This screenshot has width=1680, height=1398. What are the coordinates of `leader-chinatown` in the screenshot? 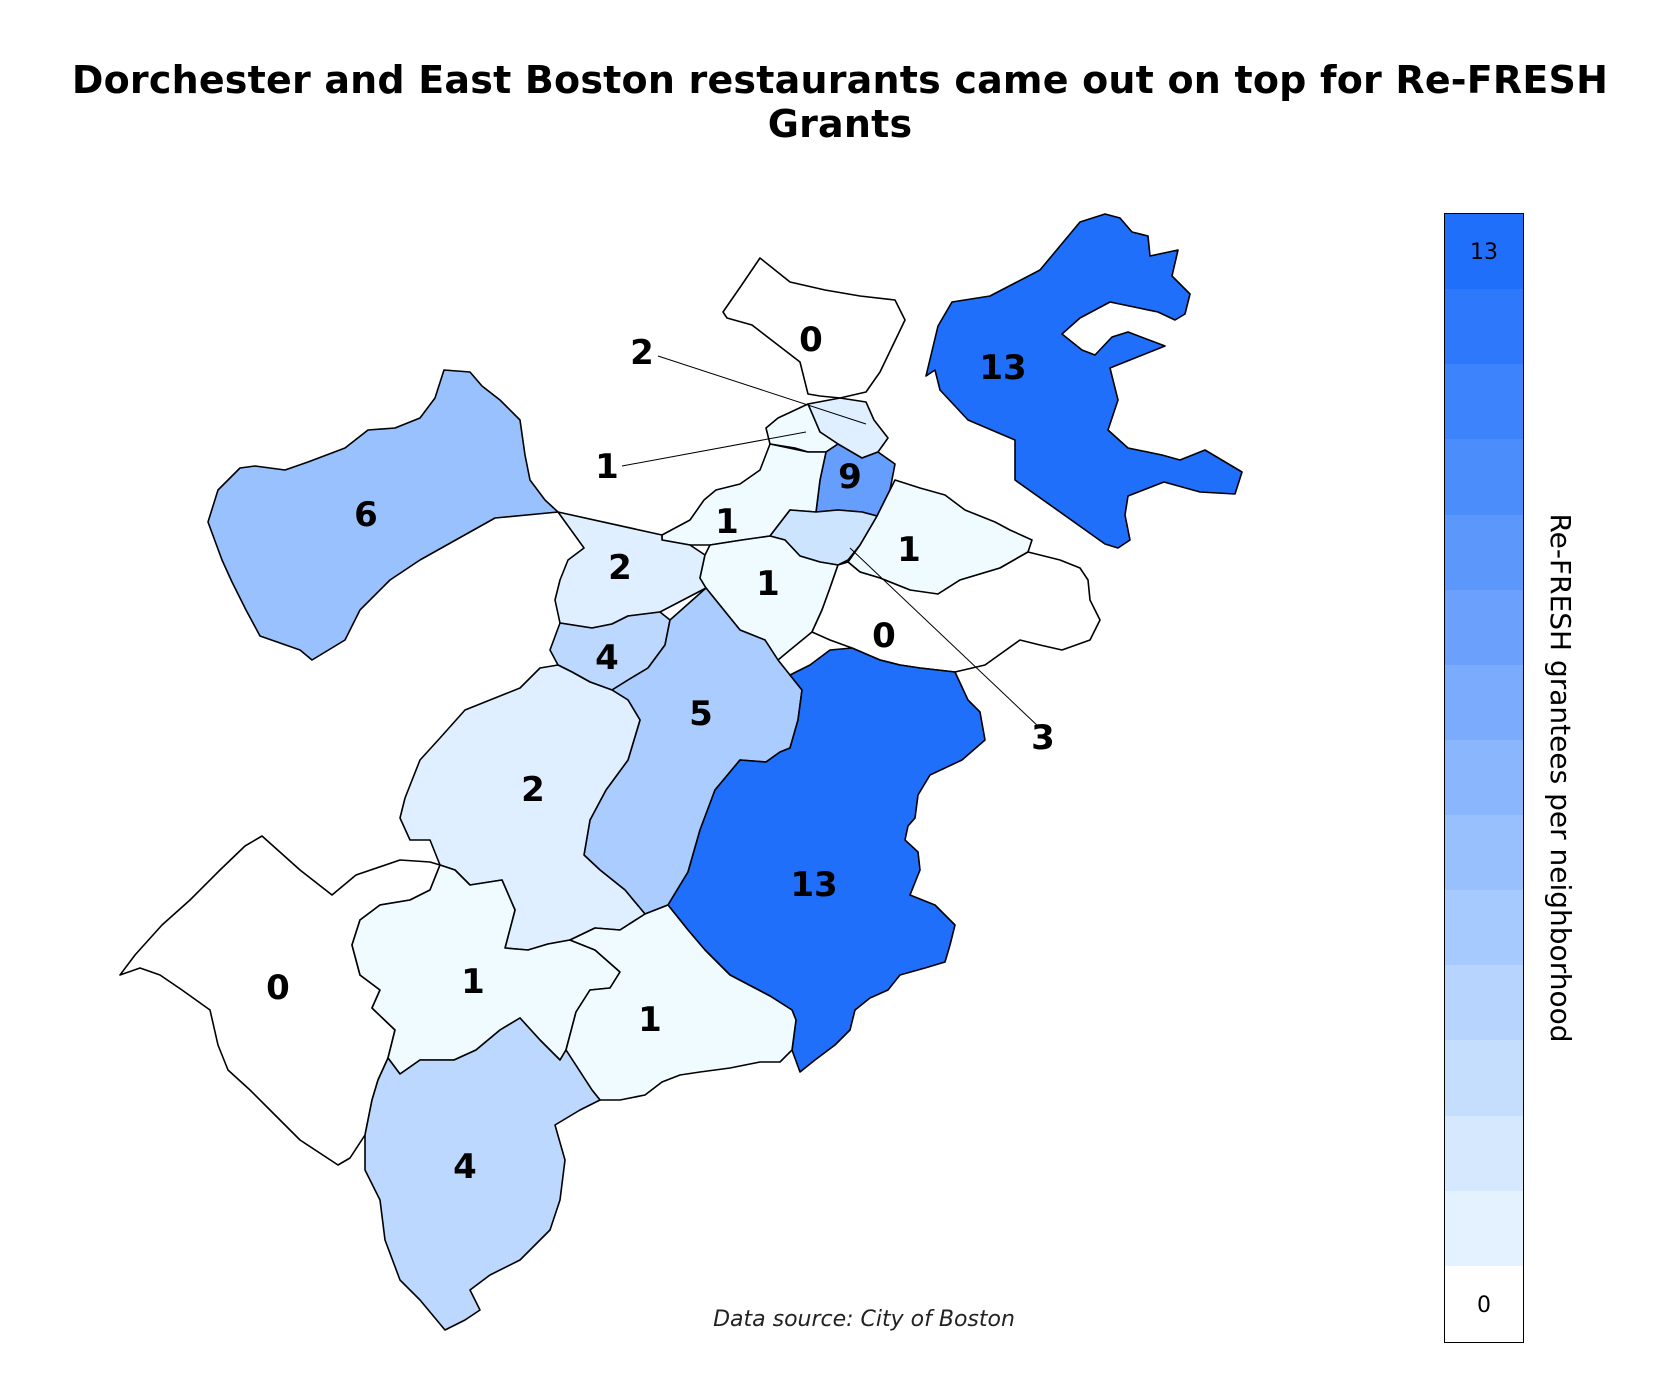 It's located at (945, 638).